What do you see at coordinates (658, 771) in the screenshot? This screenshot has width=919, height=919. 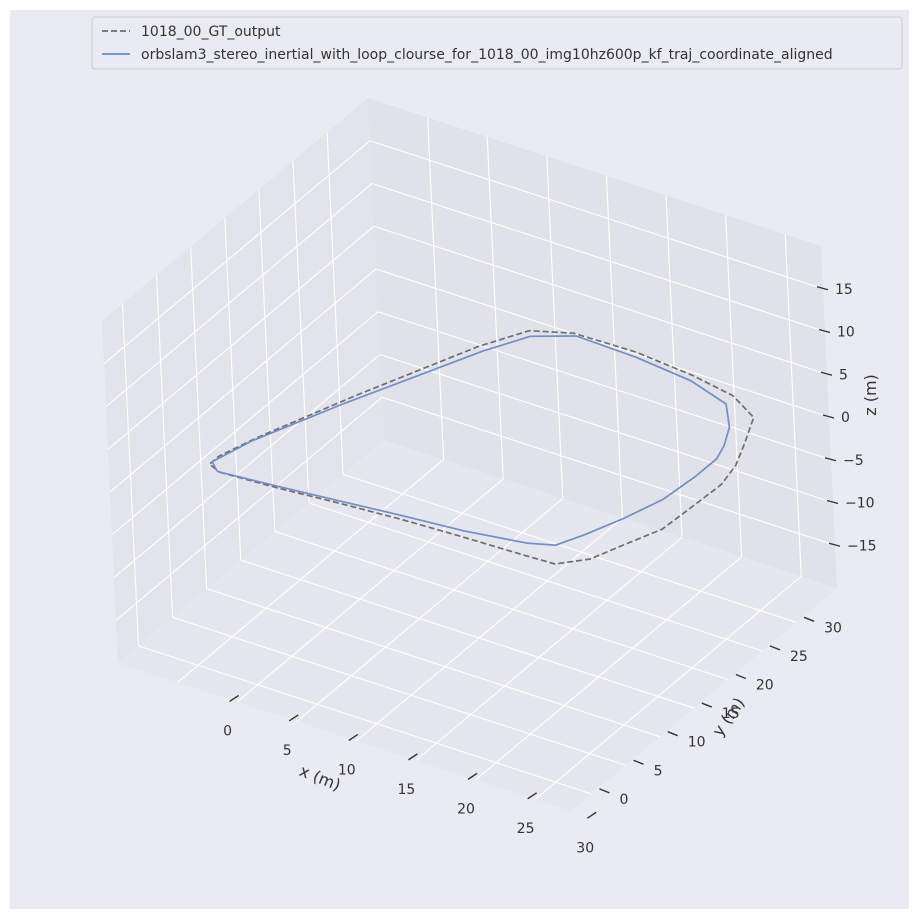 I see `y-tick-label: 5` at bounding box center [658, 771].